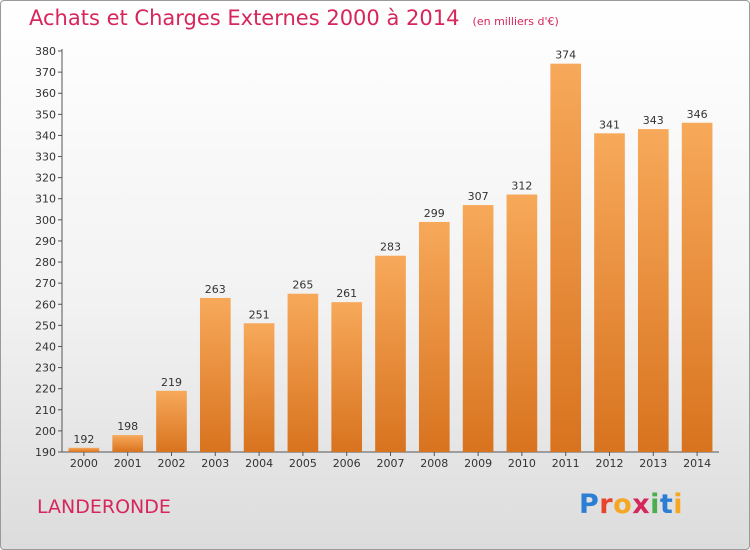  Describe the element at coordinates (434, 463) in the screenshot. I see `x-tick-label: 2008` at that location.